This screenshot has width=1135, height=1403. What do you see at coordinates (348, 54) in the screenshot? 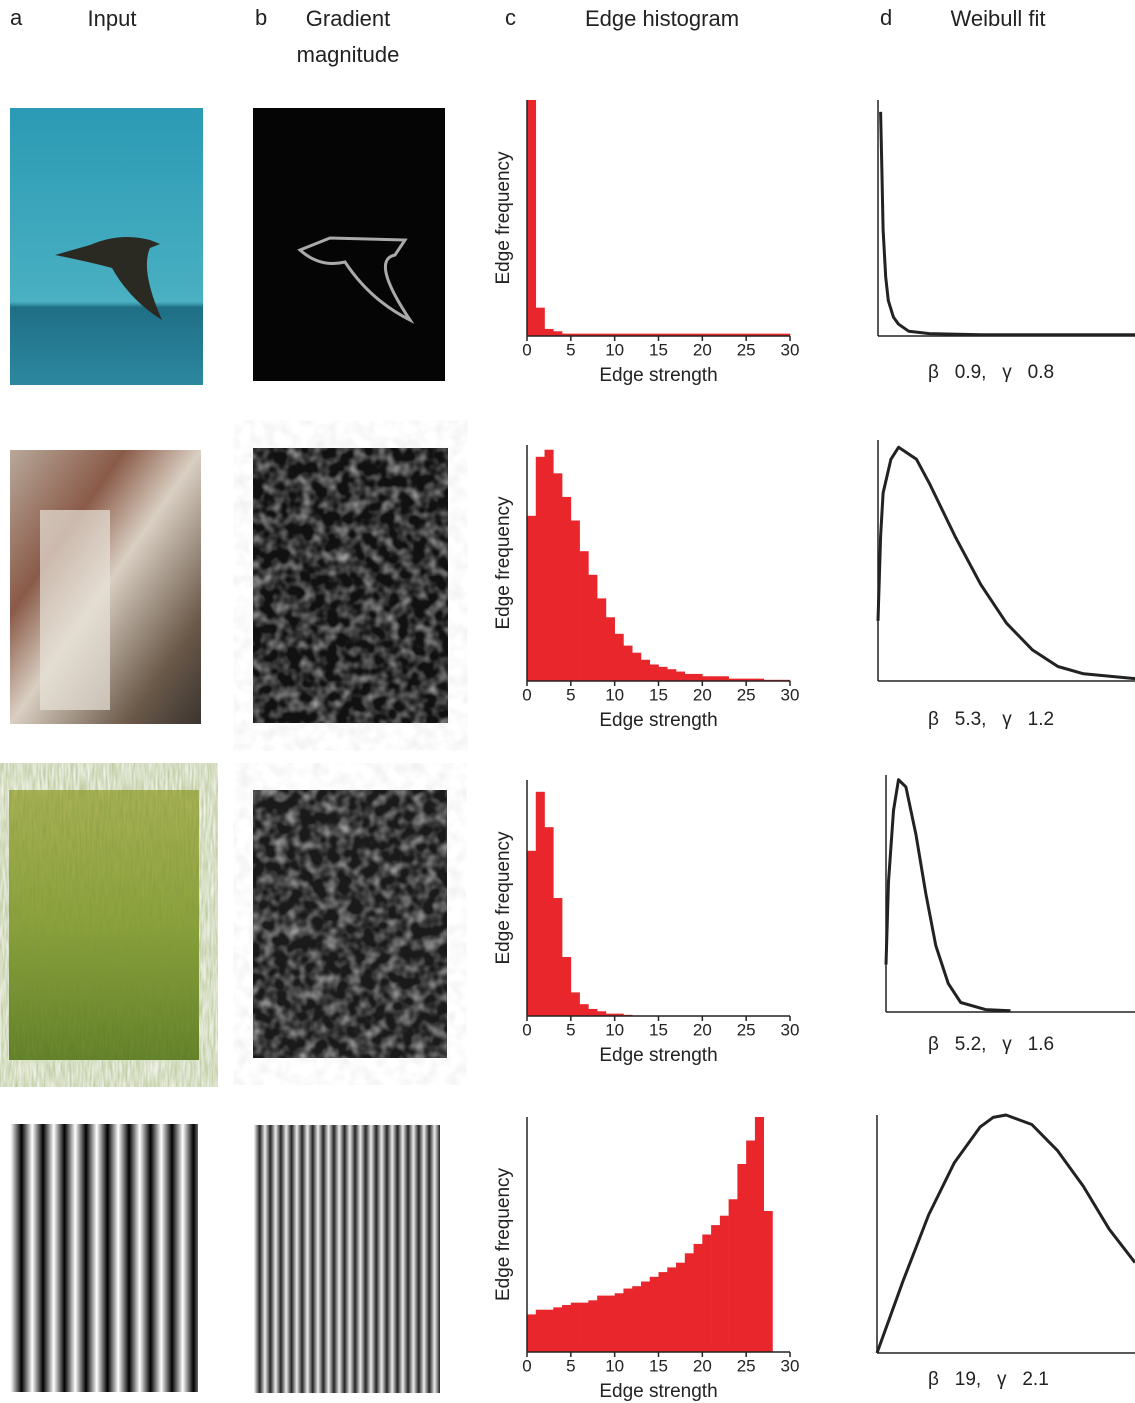
I see `column-title: magnitude` at bounding box center [348, 54].